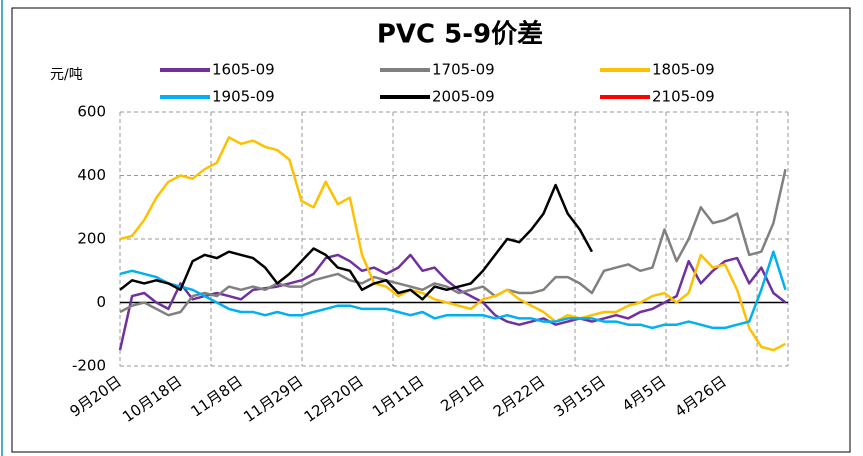 This screenshot has width=863, height=456. Describe the element at coordinates (460, 34) in the screenshot. I see `chart-title: PVC 5-9价差` at that location.